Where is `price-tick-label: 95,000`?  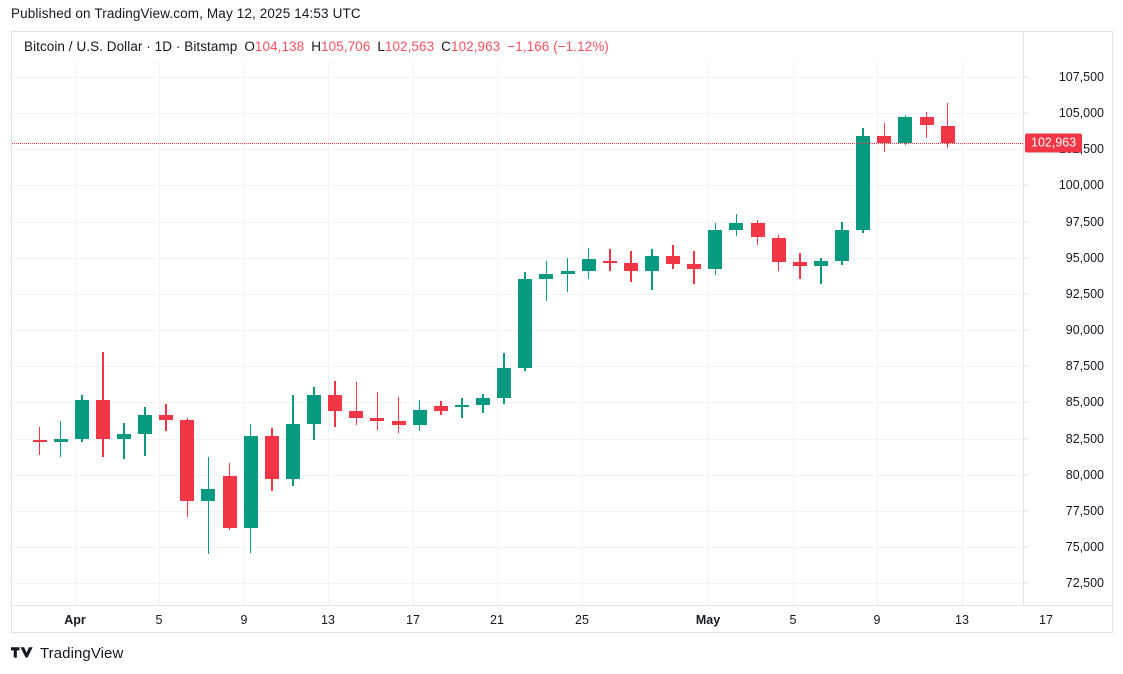 price-tick-label: 95,000 is located at coordinates (1084, 257).